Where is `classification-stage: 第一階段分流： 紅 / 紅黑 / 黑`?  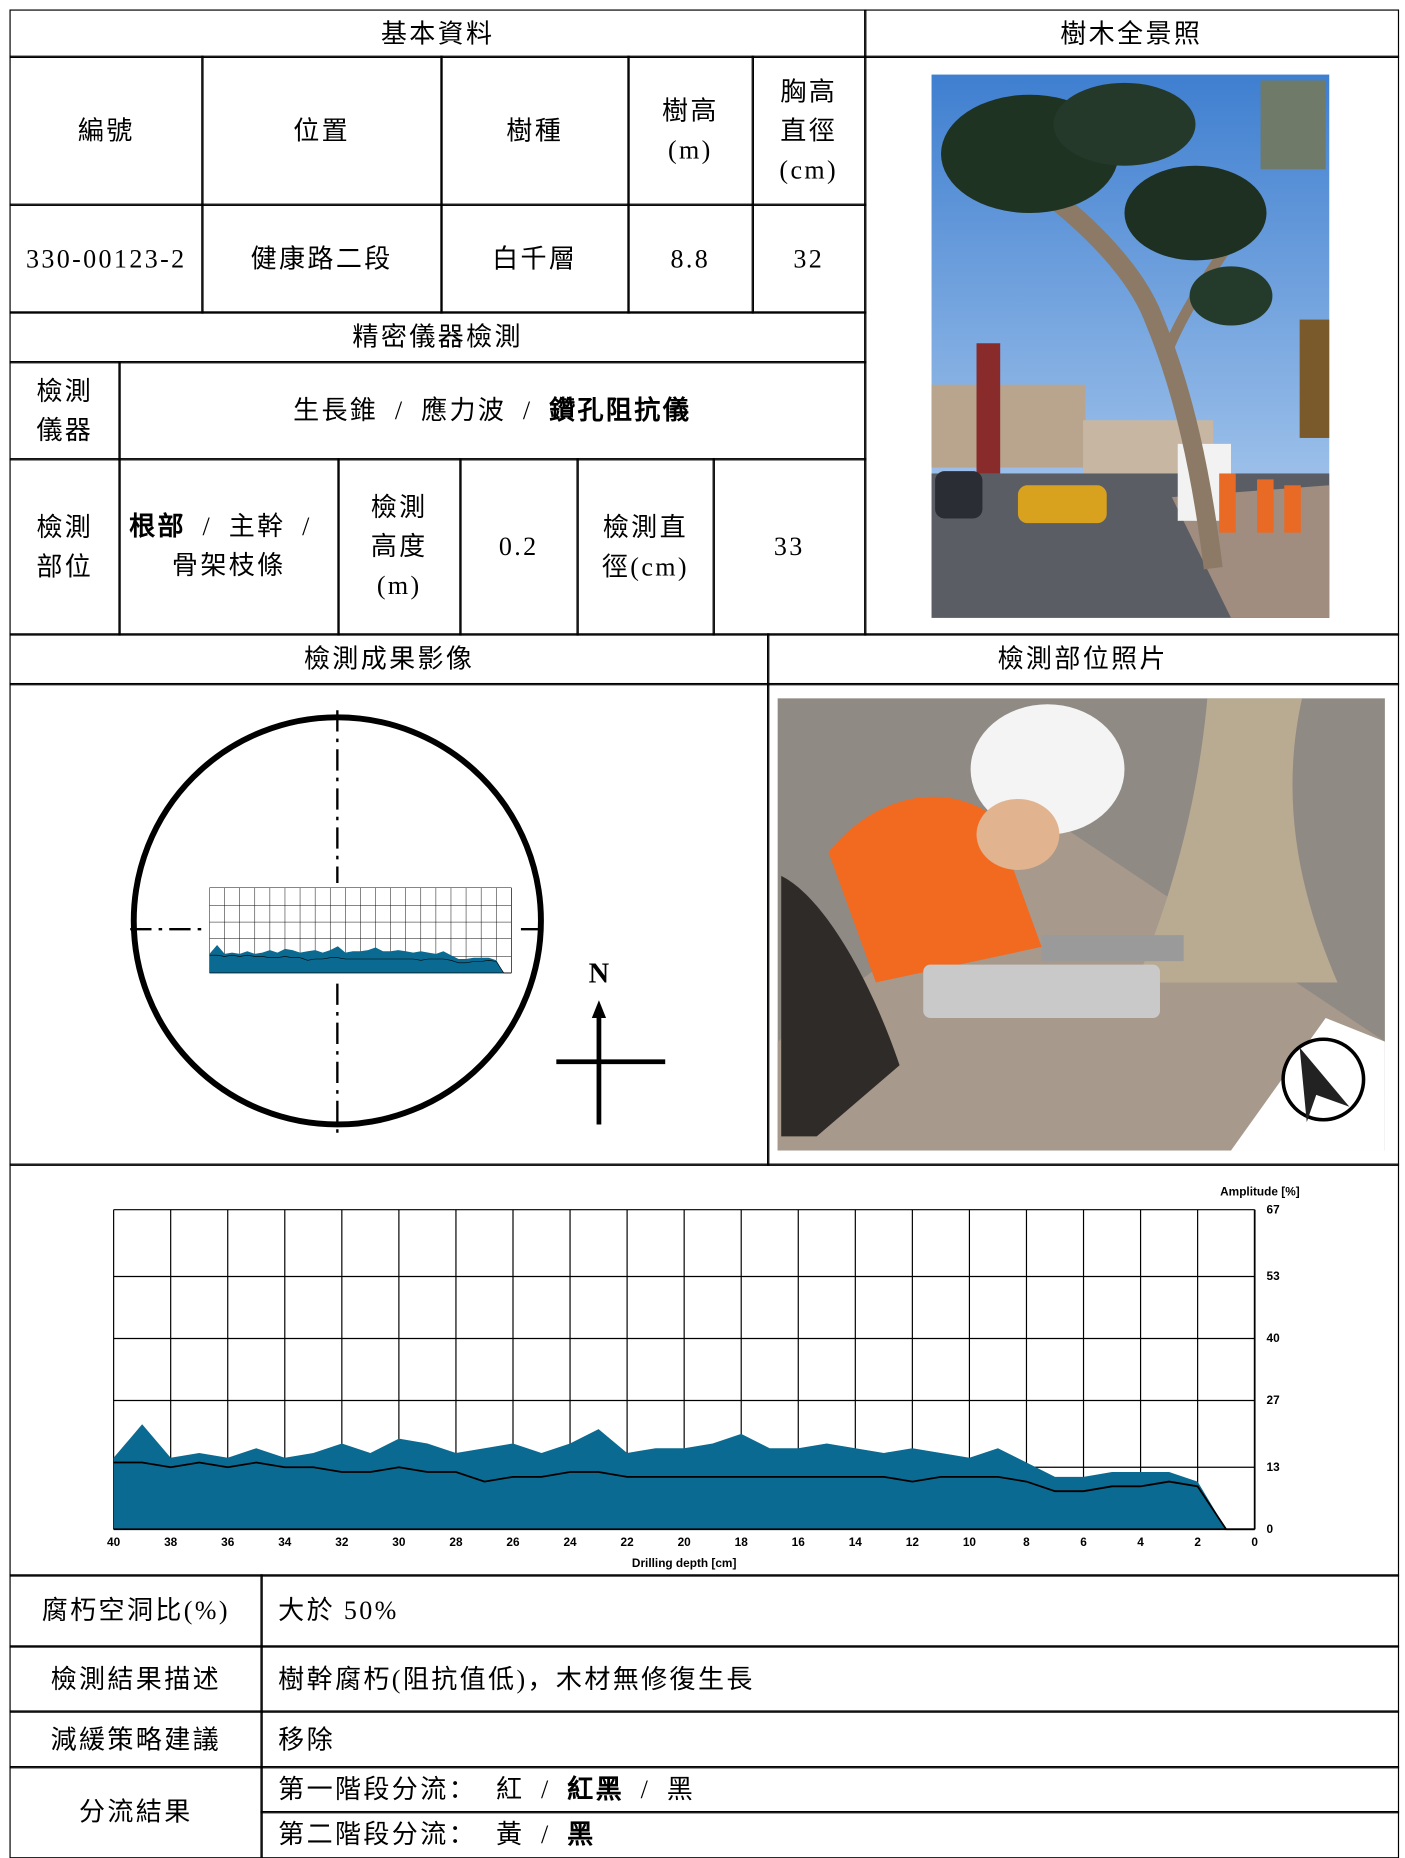 classification-stage: 第一階段分流： 紅 / 紅黑 / 黑 is located at coordinates (829, 1789).